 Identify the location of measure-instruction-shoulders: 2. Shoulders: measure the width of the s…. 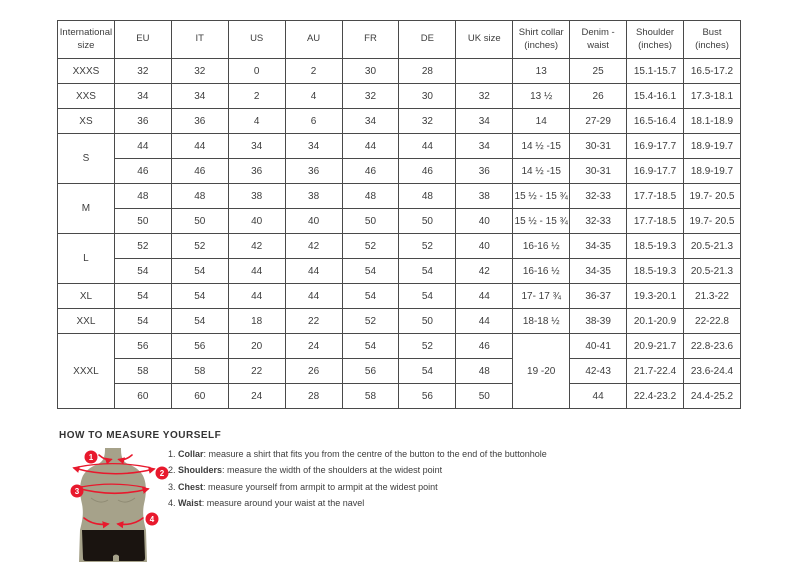
(305, 470).